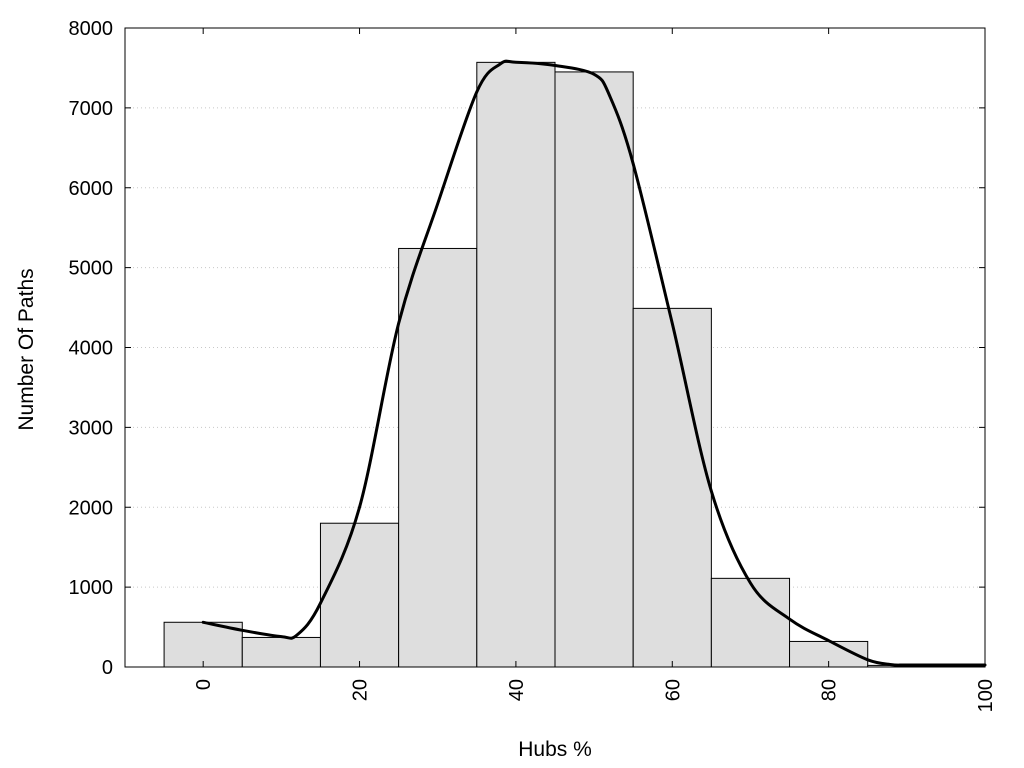  Describe the element at coordinates (91, 189) in the screenshot. I see `y-tick-label: 6000` at that location.